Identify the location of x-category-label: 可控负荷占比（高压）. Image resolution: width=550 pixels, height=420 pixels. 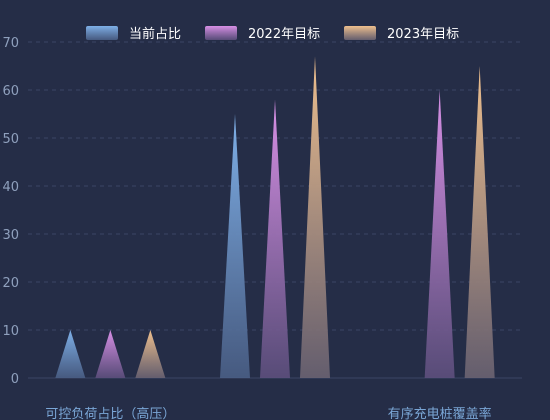
(110, 413).